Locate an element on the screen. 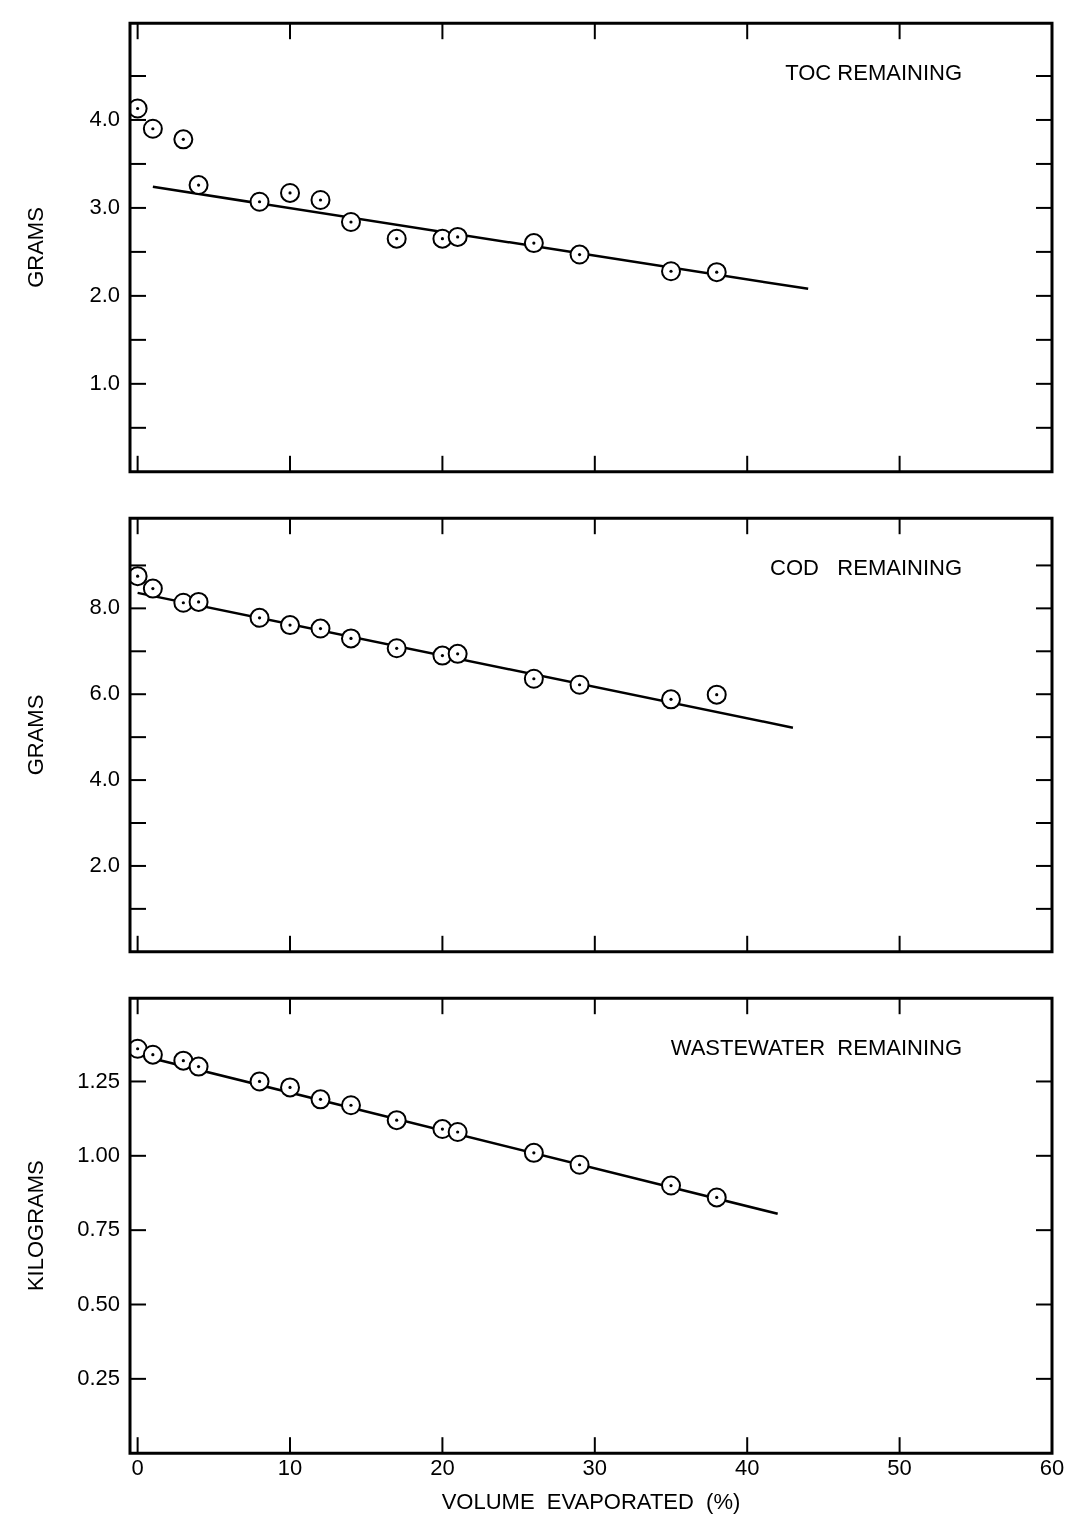 Image resolution: width=1090 pixels, height=1530 pixels. text: WASTEWATER REMAINING is located at coordinates (816, 1048).